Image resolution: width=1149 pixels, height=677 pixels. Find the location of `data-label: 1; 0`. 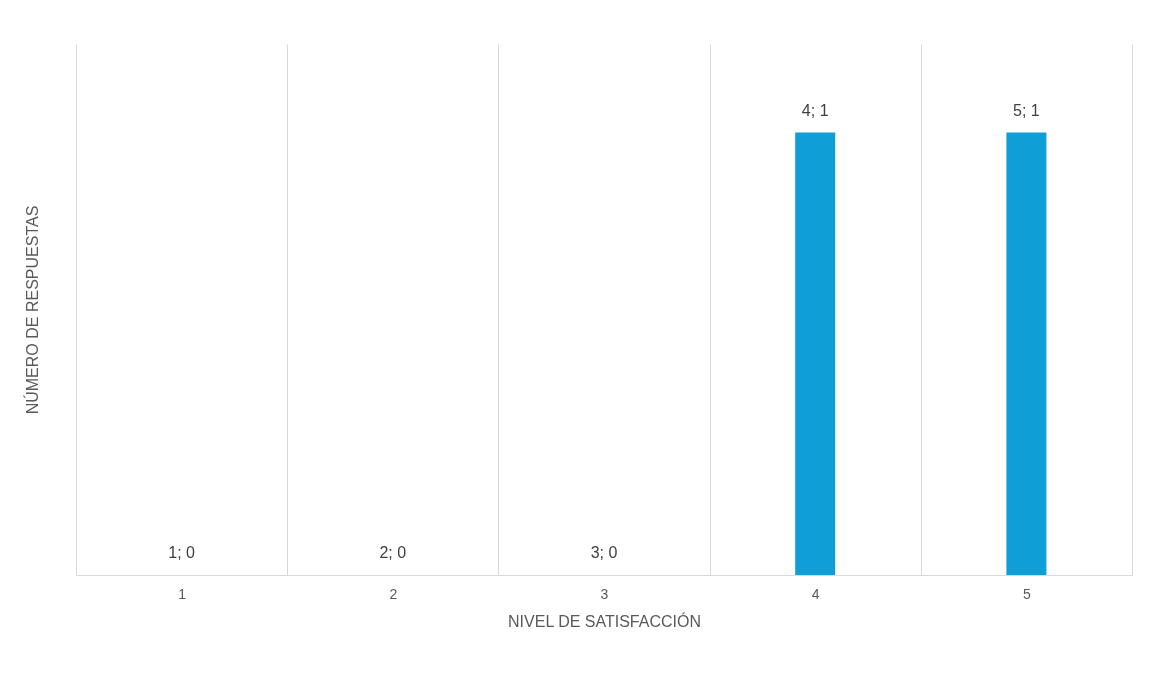

data-label: 1; 0 is located at coordinates (182, 552).